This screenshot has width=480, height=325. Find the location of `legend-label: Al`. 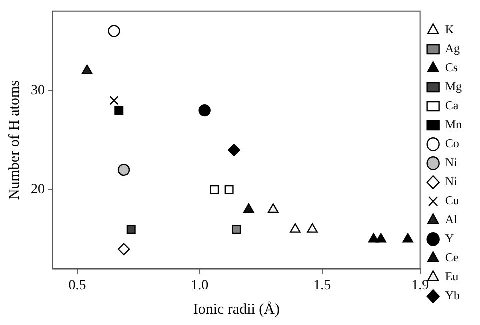

legend-label: Al is located at coordinates (451, 219).